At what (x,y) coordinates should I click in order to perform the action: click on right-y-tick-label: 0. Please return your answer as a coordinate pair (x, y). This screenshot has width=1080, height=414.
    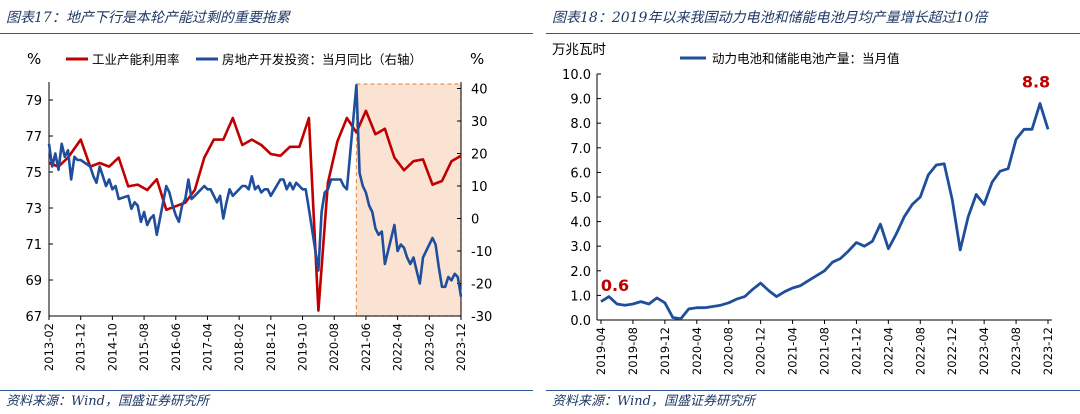
    Looking at the image, I should click on (475, 220).